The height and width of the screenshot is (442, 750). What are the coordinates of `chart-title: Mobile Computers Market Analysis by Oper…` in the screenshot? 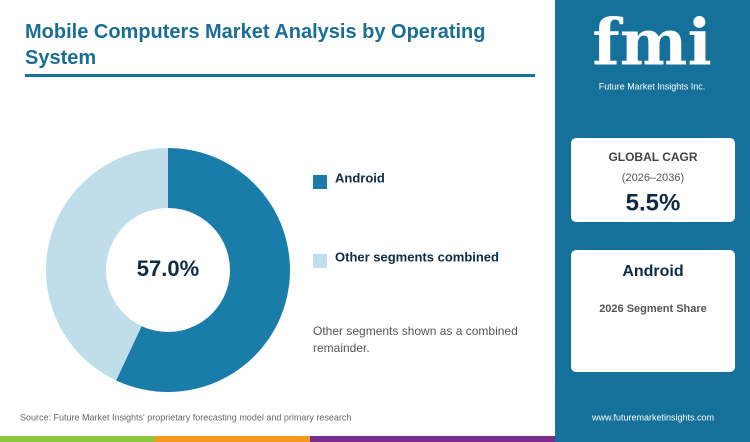 It's located at (255, 45).